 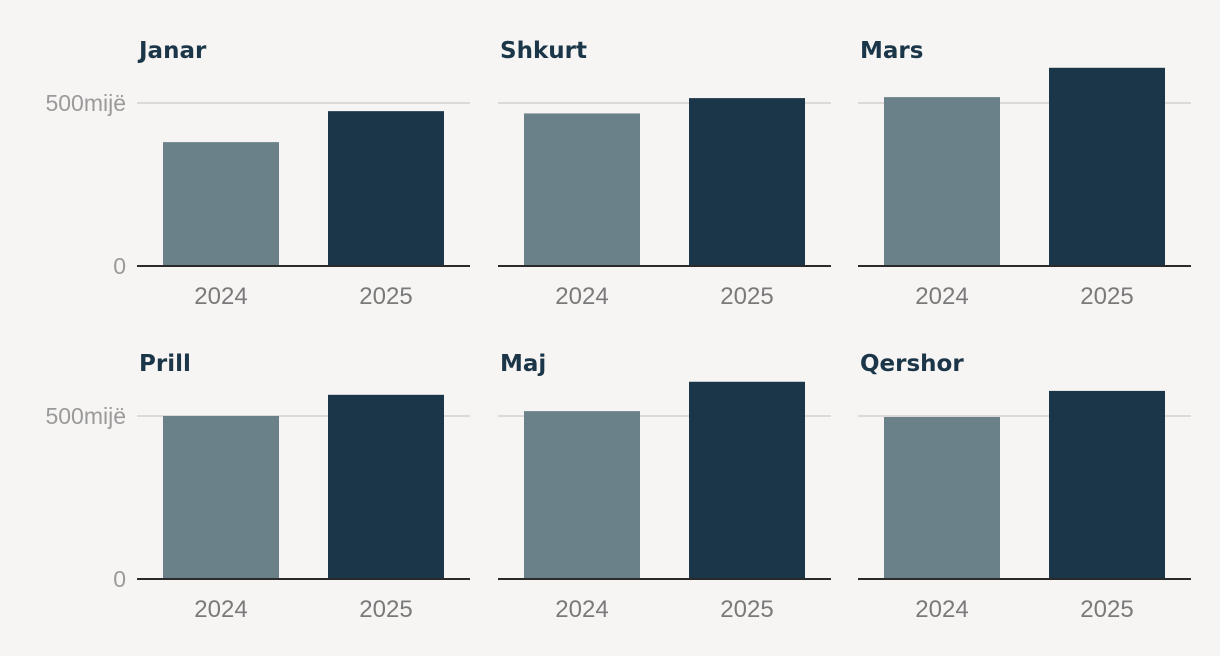 What do you see at coordinates (1024, 174) in the screenshot?
I see `panel-mars: Mars 2024 2025` at bounding box center [1024, 174].